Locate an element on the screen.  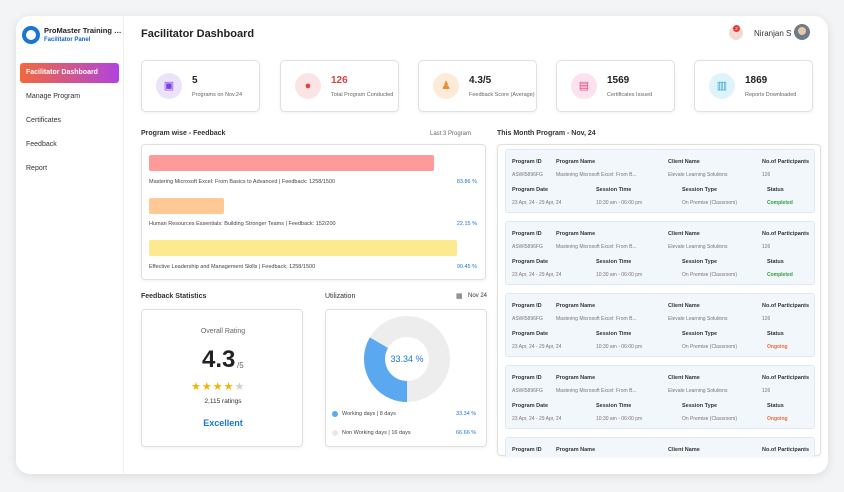
utilization-title: Utilization is located at coordinates (340, 296).